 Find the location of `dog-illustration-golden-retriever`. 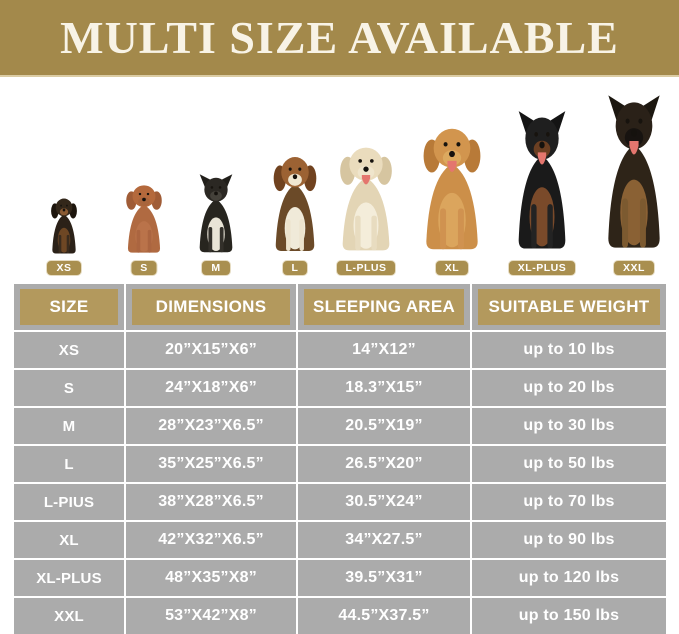

dog-illustration-golden-retriever is located at coordinates (452, 189).